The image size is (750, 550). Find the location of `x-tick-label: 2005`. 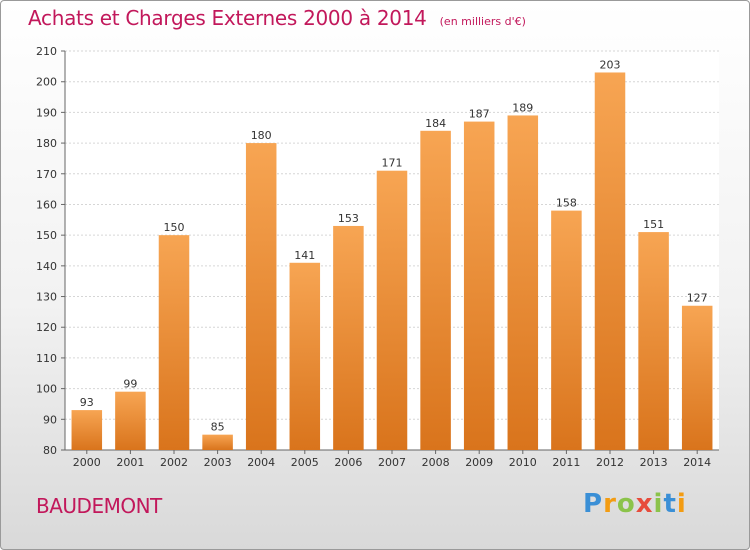

x-tick-label: 2005 is located at coordinates (305, 462).